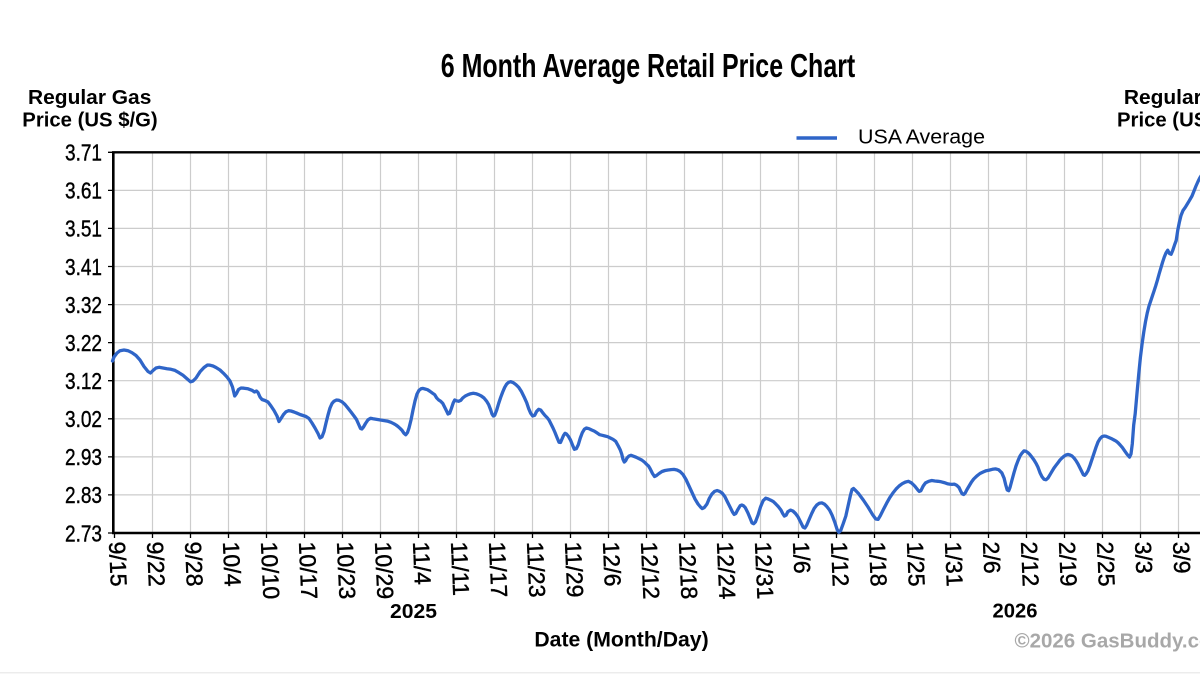 The height and width of the screenshot is (675, 1200). Describe the element at coordinates (991, 557) in the screenshot. I see `svg-text: 2/6` at that location.